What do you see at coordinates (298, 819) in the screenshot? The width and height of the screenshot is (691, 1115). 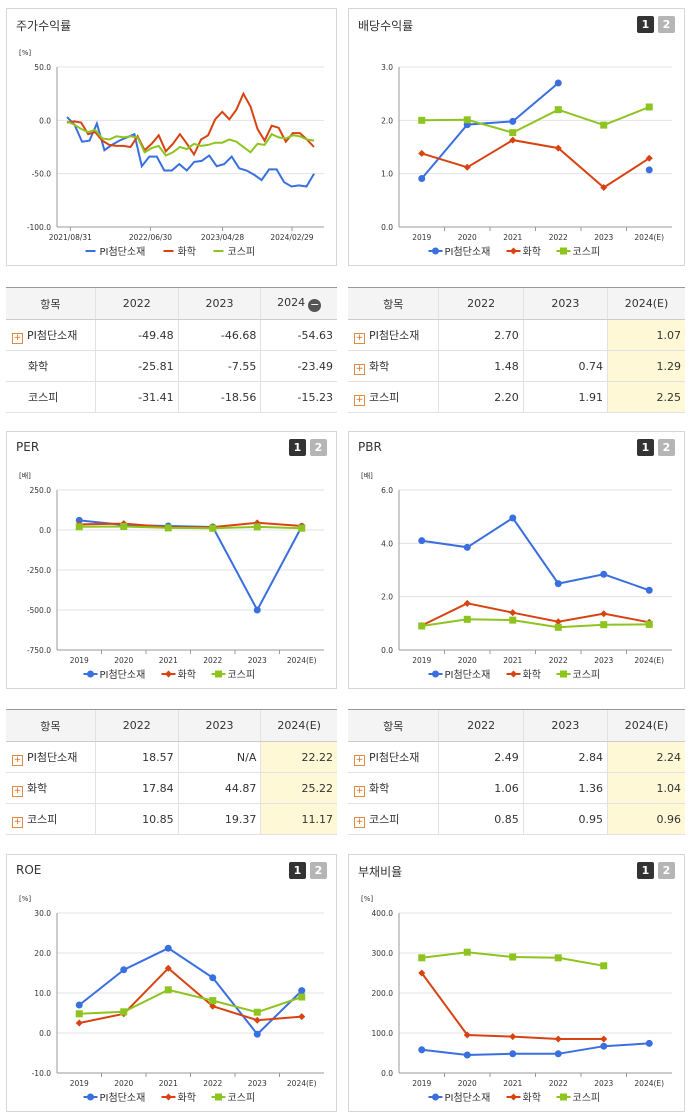 I see `value-cell: 11.17` at bounding box center [298, 819].